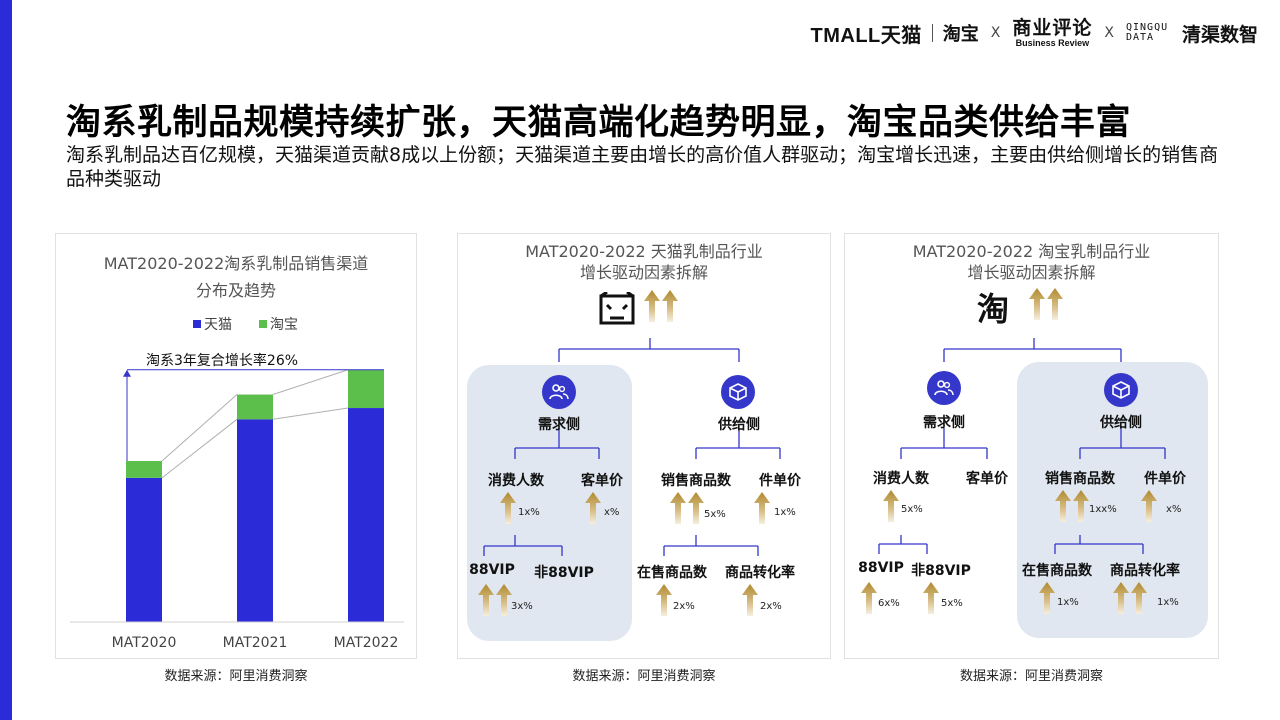 This screenshot has width=1280, height=720. What do you see at coordinates (612, 512) in the screenshot?
I see `aov-pct: x%` at bounding box center [612, 512].